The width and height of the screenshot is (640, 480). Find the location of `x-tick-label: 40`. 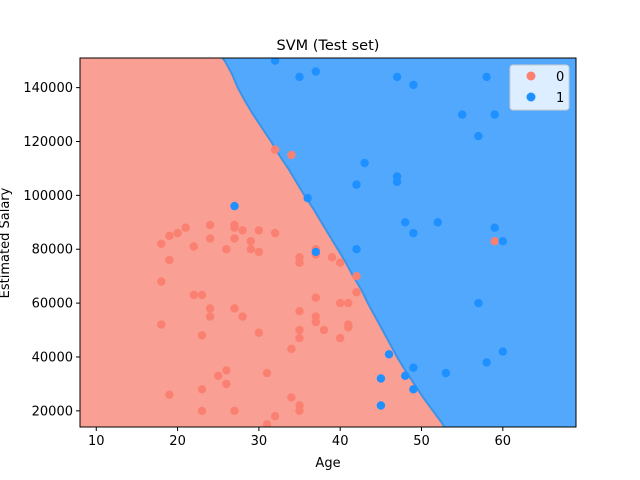

x-tick-label: 40 is located at coordinates (340, 441).